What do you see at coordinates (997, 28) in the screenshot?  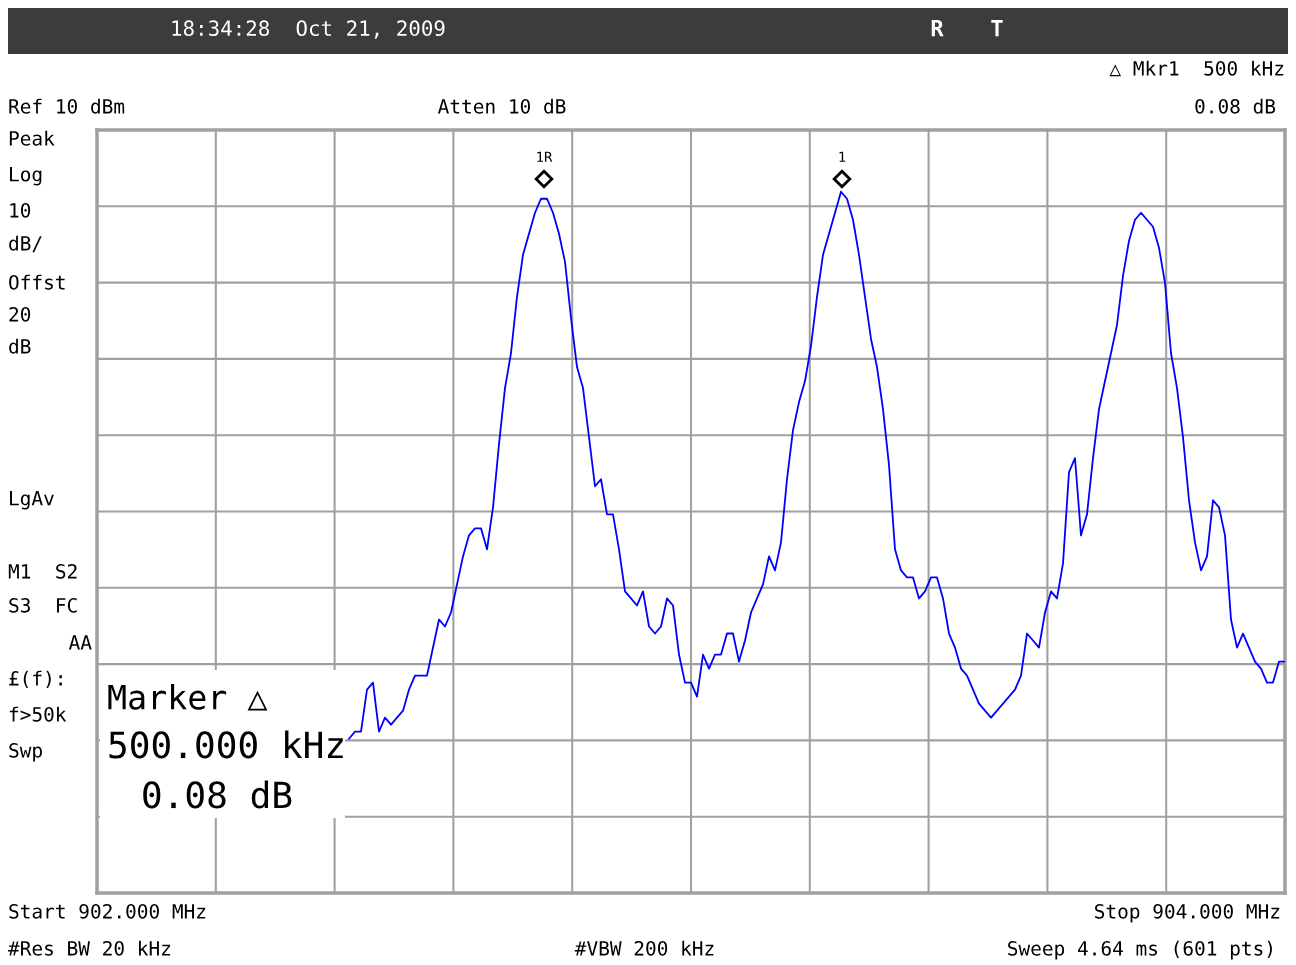 I see `text: T` at bounding box center [997, 28].